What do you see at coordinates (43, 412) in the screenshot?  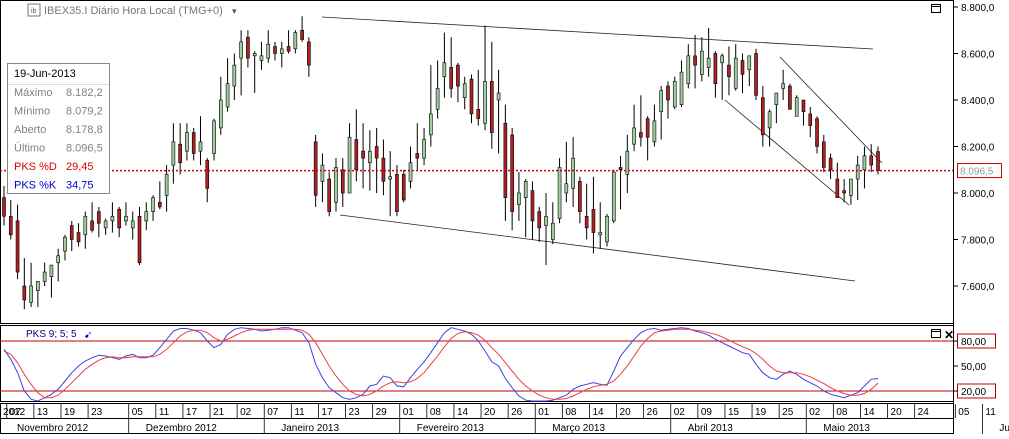 I see `date-label: 13` at bounding box center [43, 412].